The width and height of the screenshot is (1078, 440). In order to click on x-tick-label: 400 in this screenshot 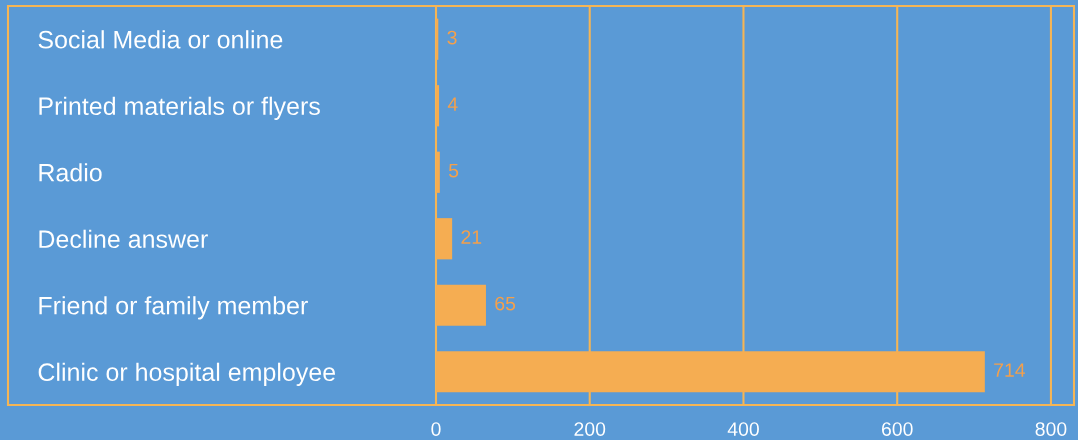, I will do `click(743, 429)`.